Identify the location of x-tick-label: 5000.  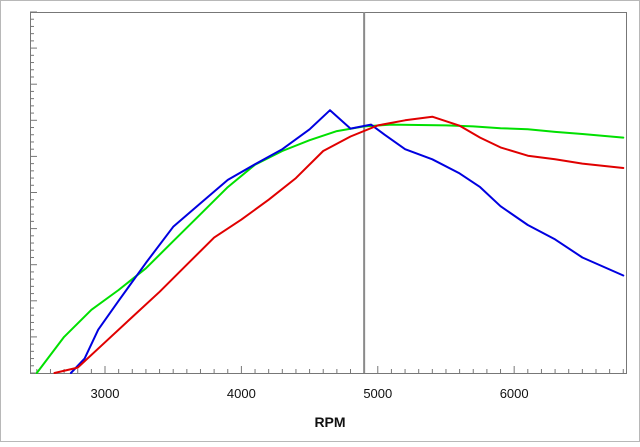
(377, 393).